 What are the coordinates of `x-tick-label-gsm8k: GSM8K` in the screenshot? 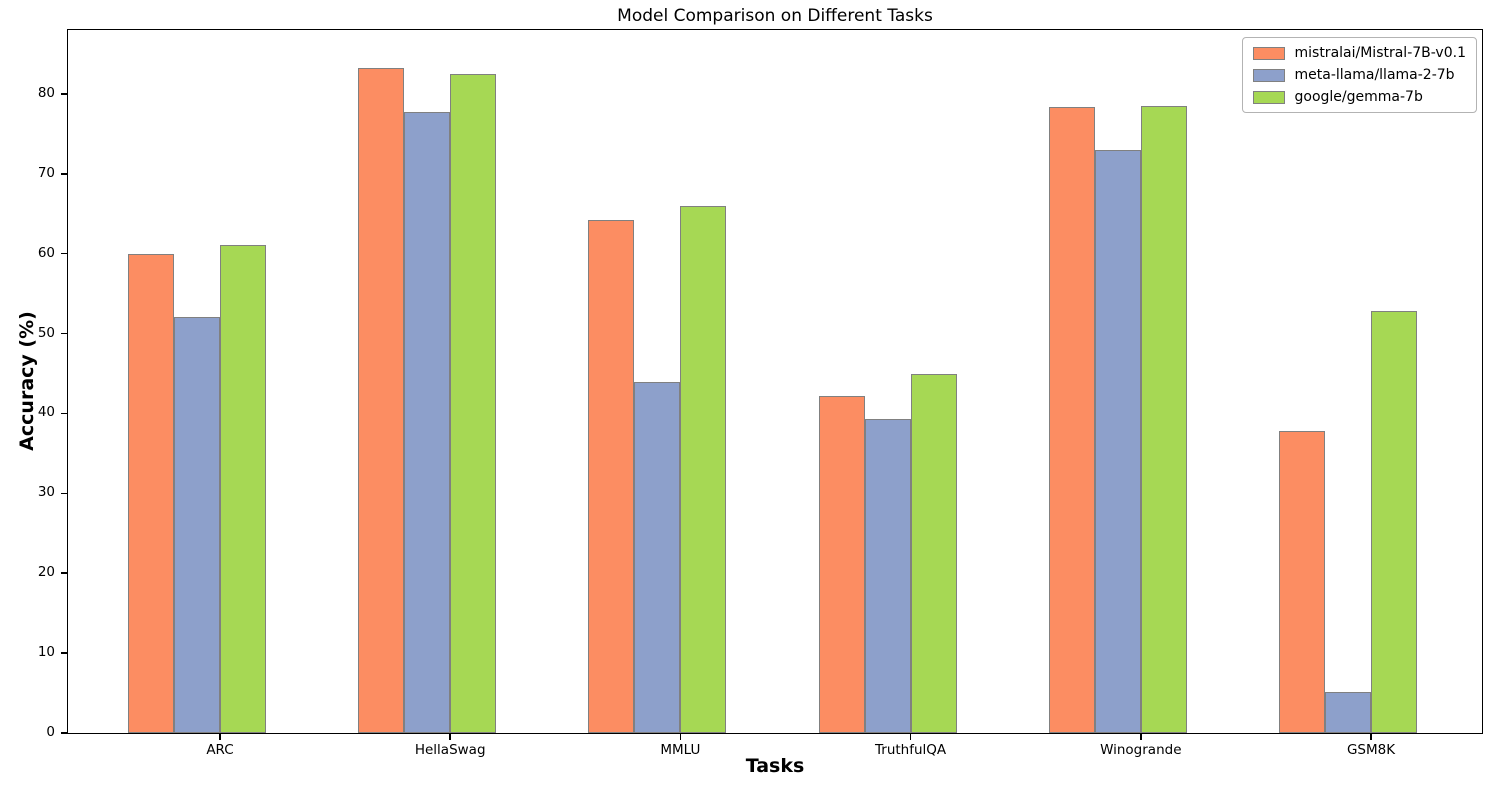 It's located at (1371, 750).